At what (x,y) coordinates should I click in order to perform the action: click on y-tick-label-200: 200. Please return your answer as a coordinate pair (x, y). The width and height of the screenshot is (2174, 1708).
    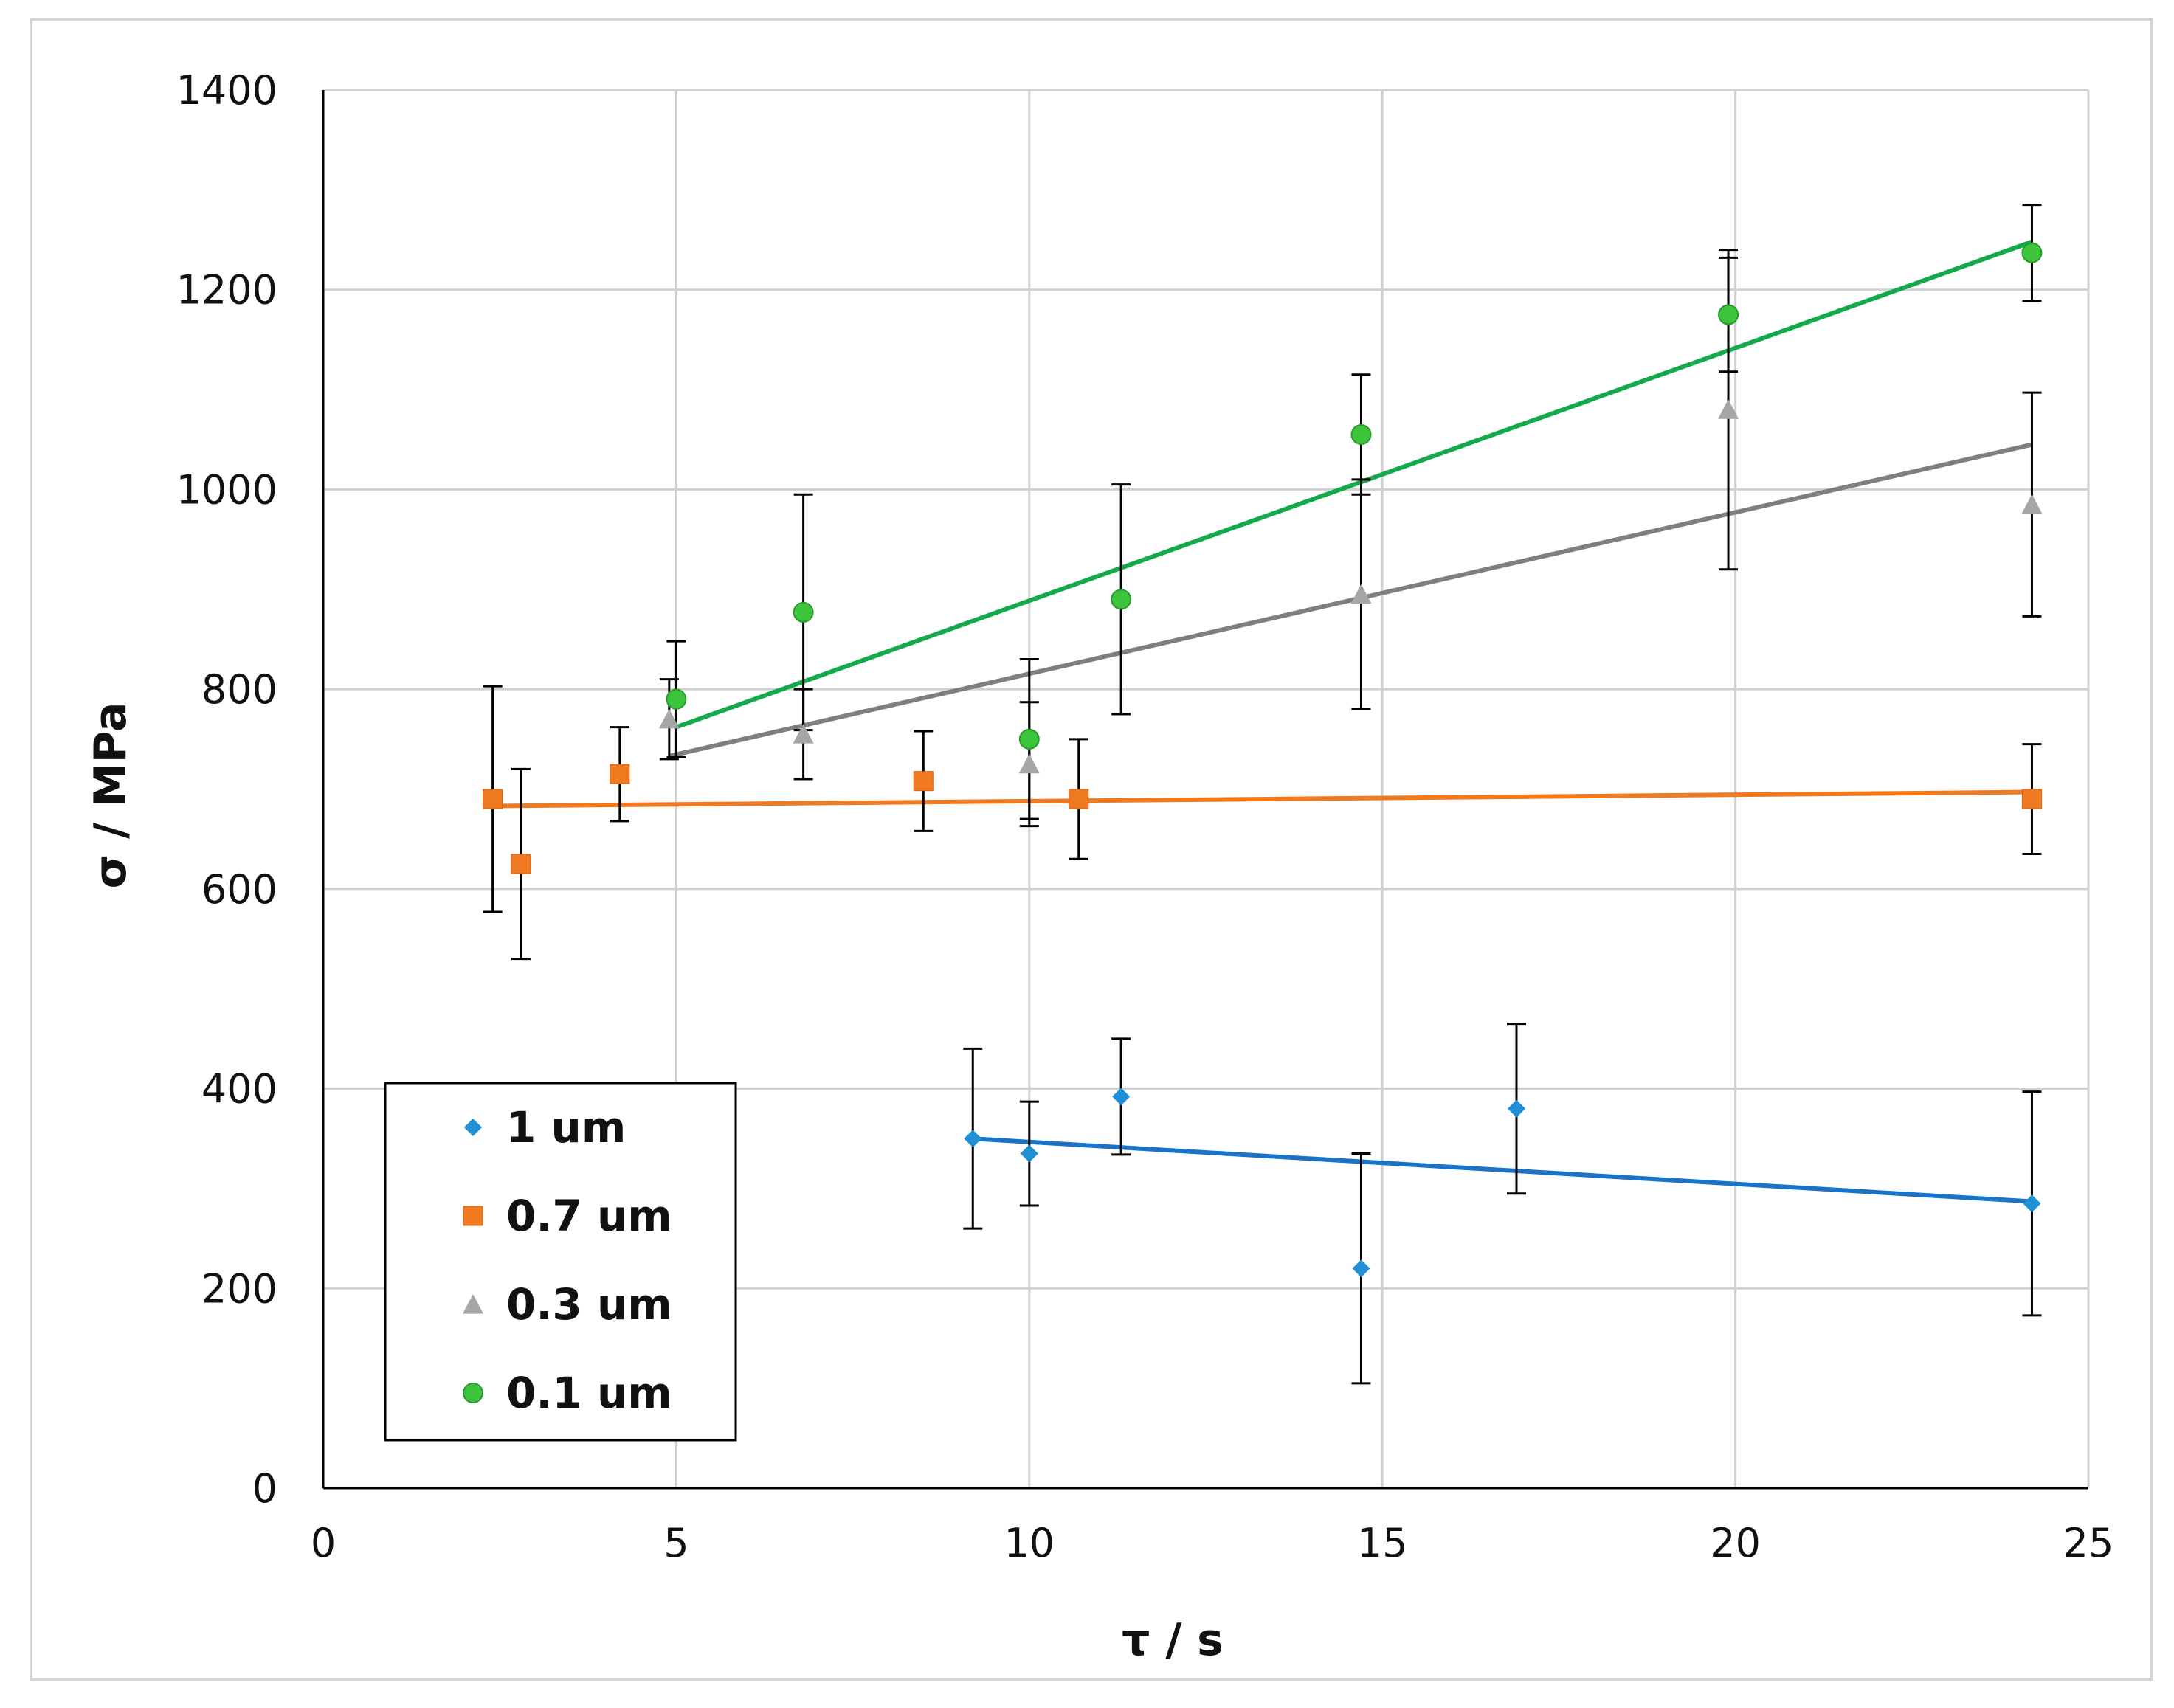
    Looking at the image, I should click on (239, 1288).